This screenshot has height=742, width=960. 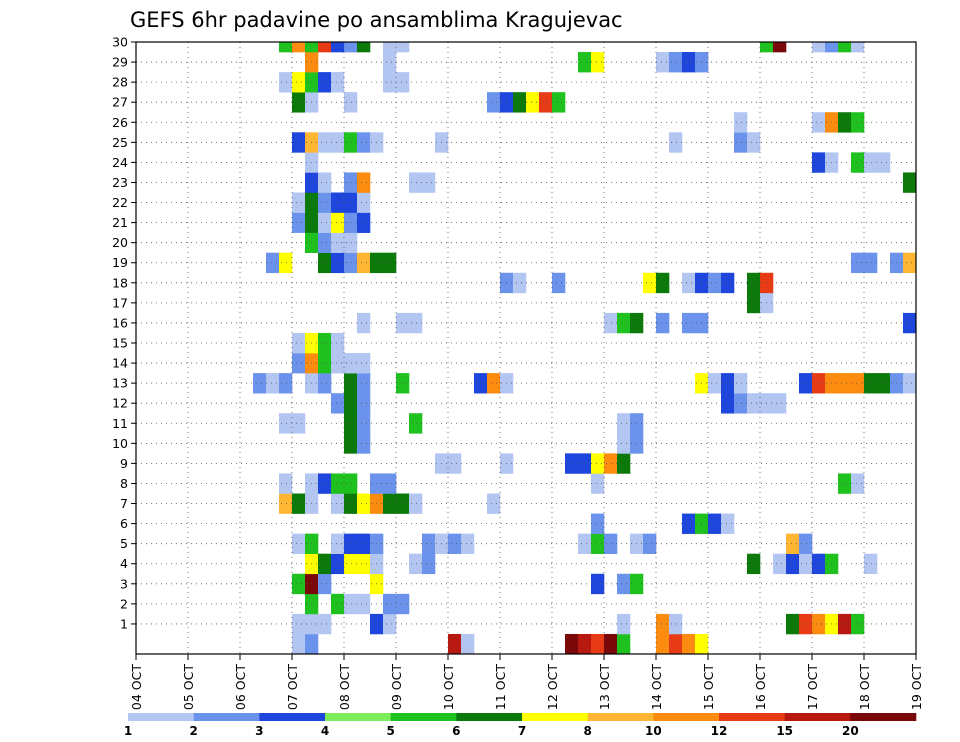 What do you see at coordinates (916, 687) in the screenshot?
I see `x-tick-label: 19 OCT` at bounding box center [916, 687].